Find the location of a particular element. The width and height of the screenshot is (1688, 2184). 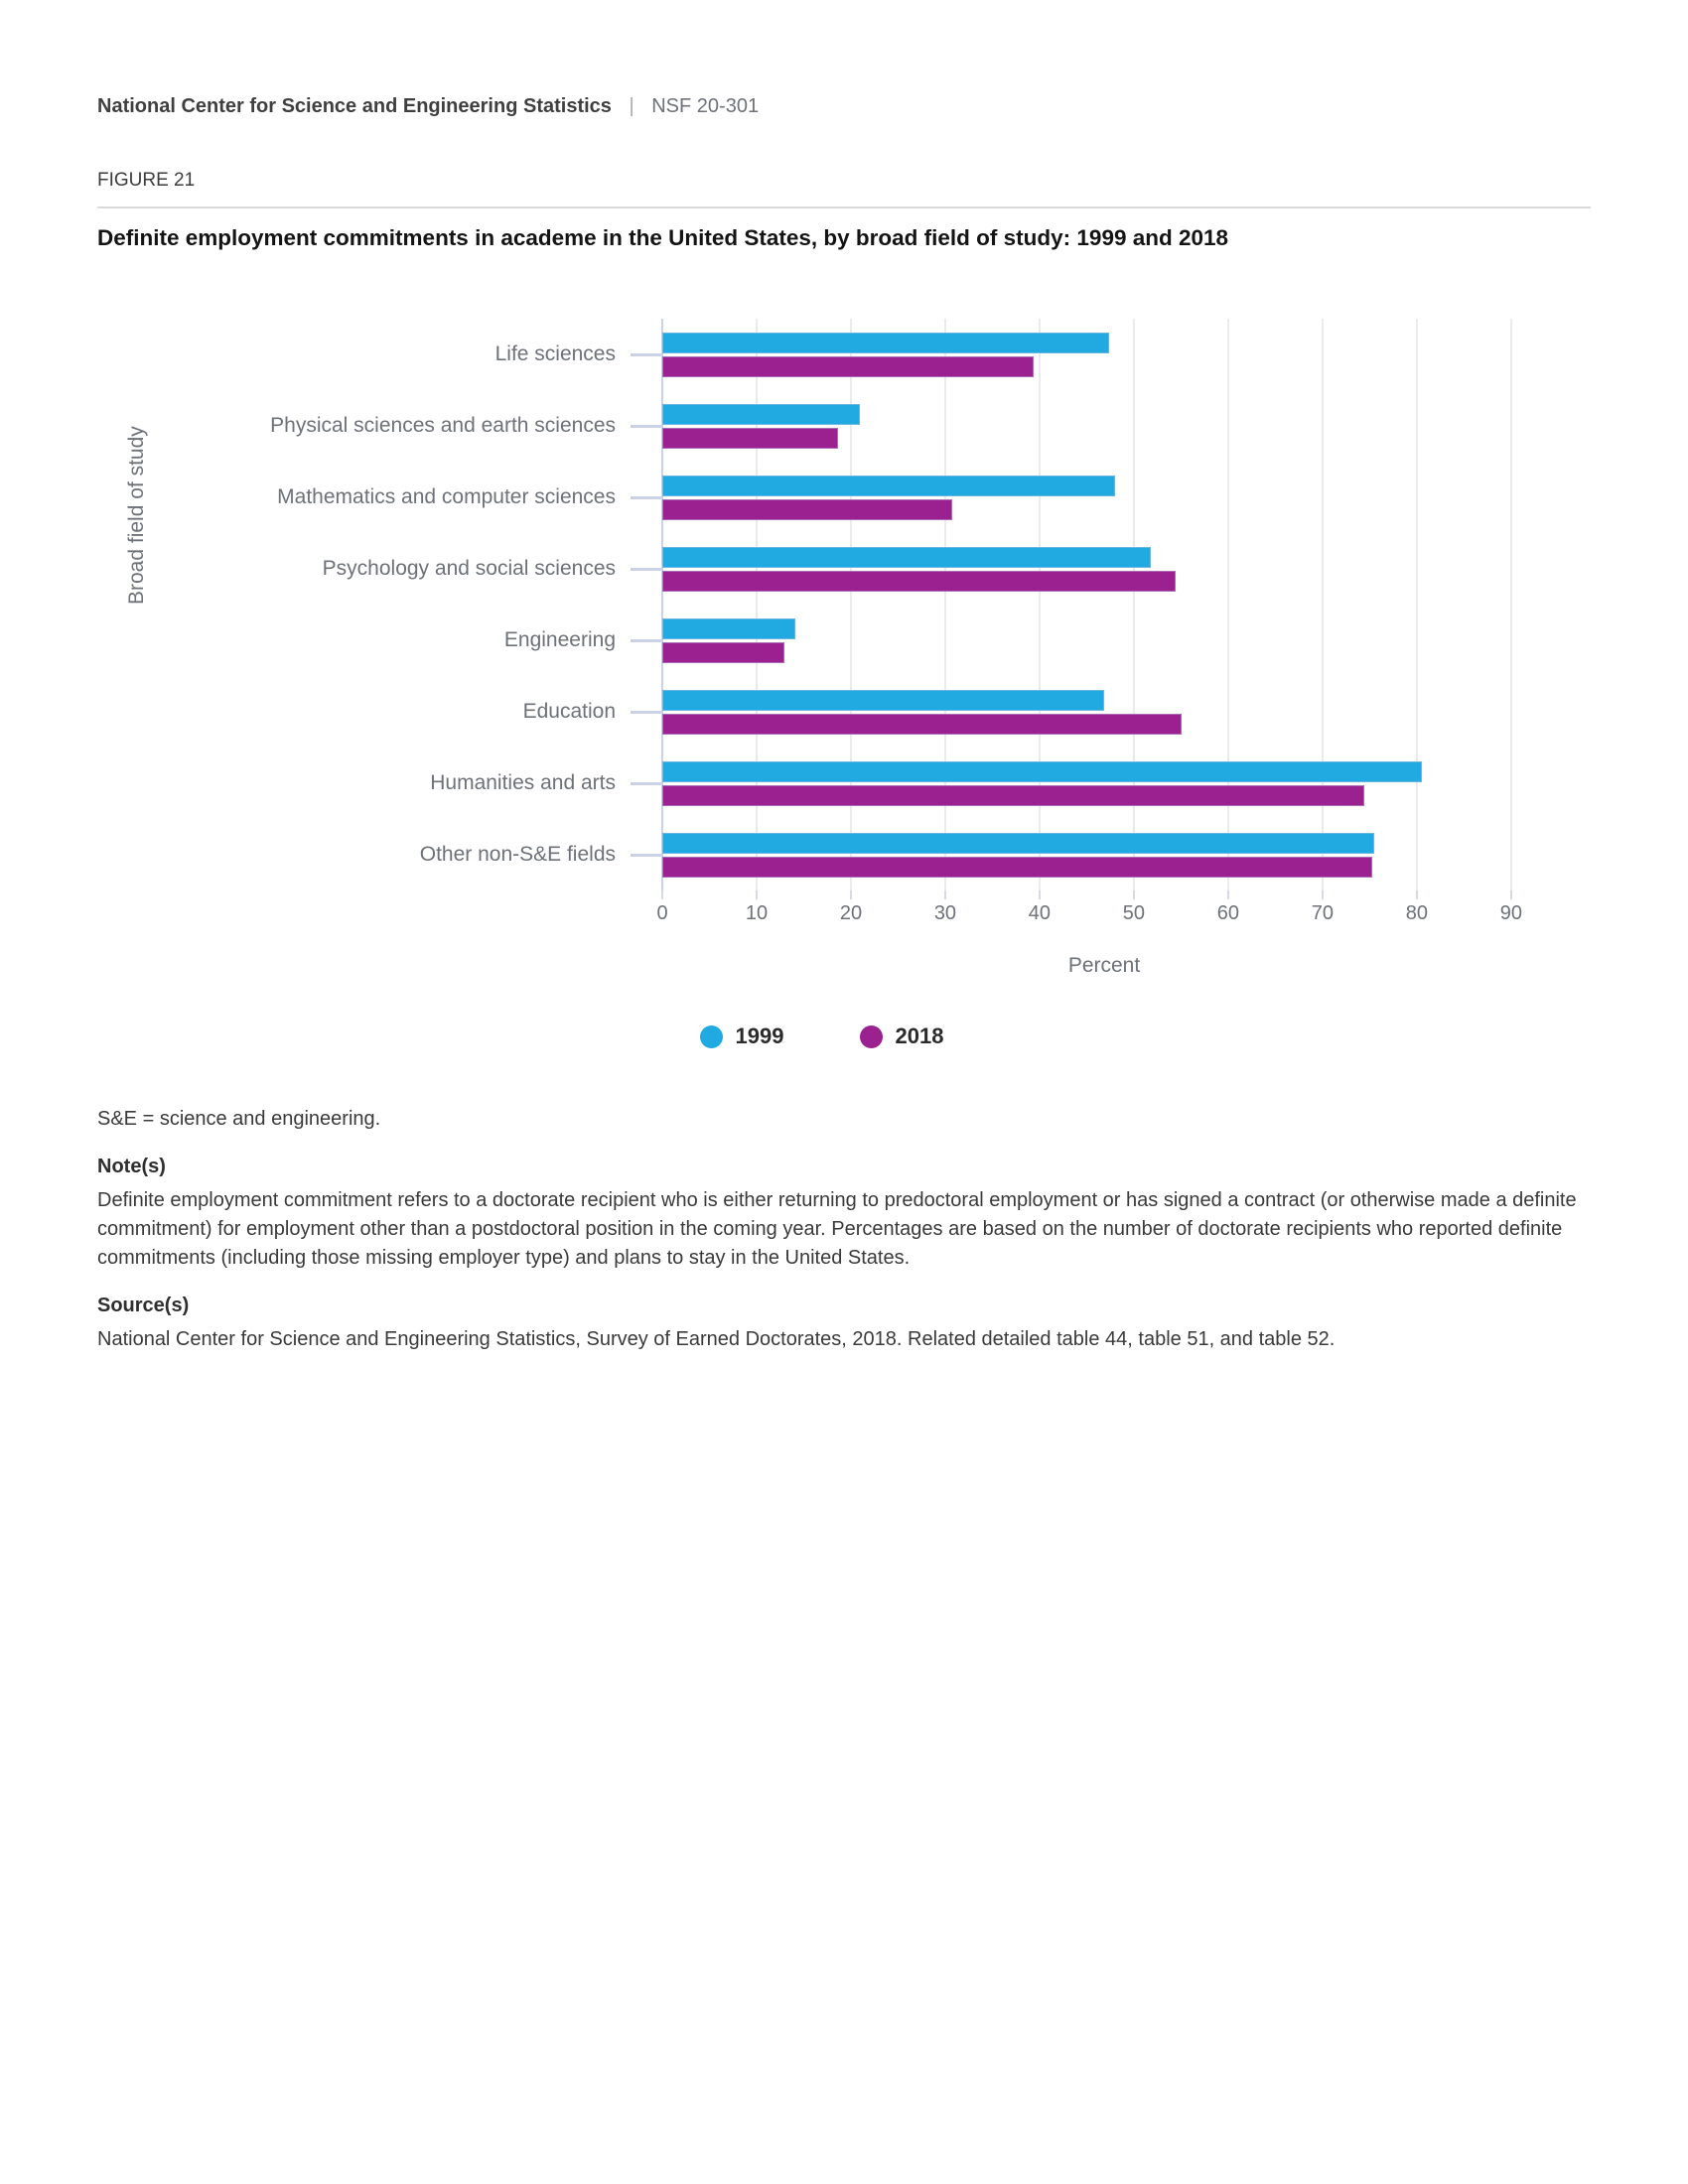

sources-heading: Source(s) is located at coordinates (143, 1305).